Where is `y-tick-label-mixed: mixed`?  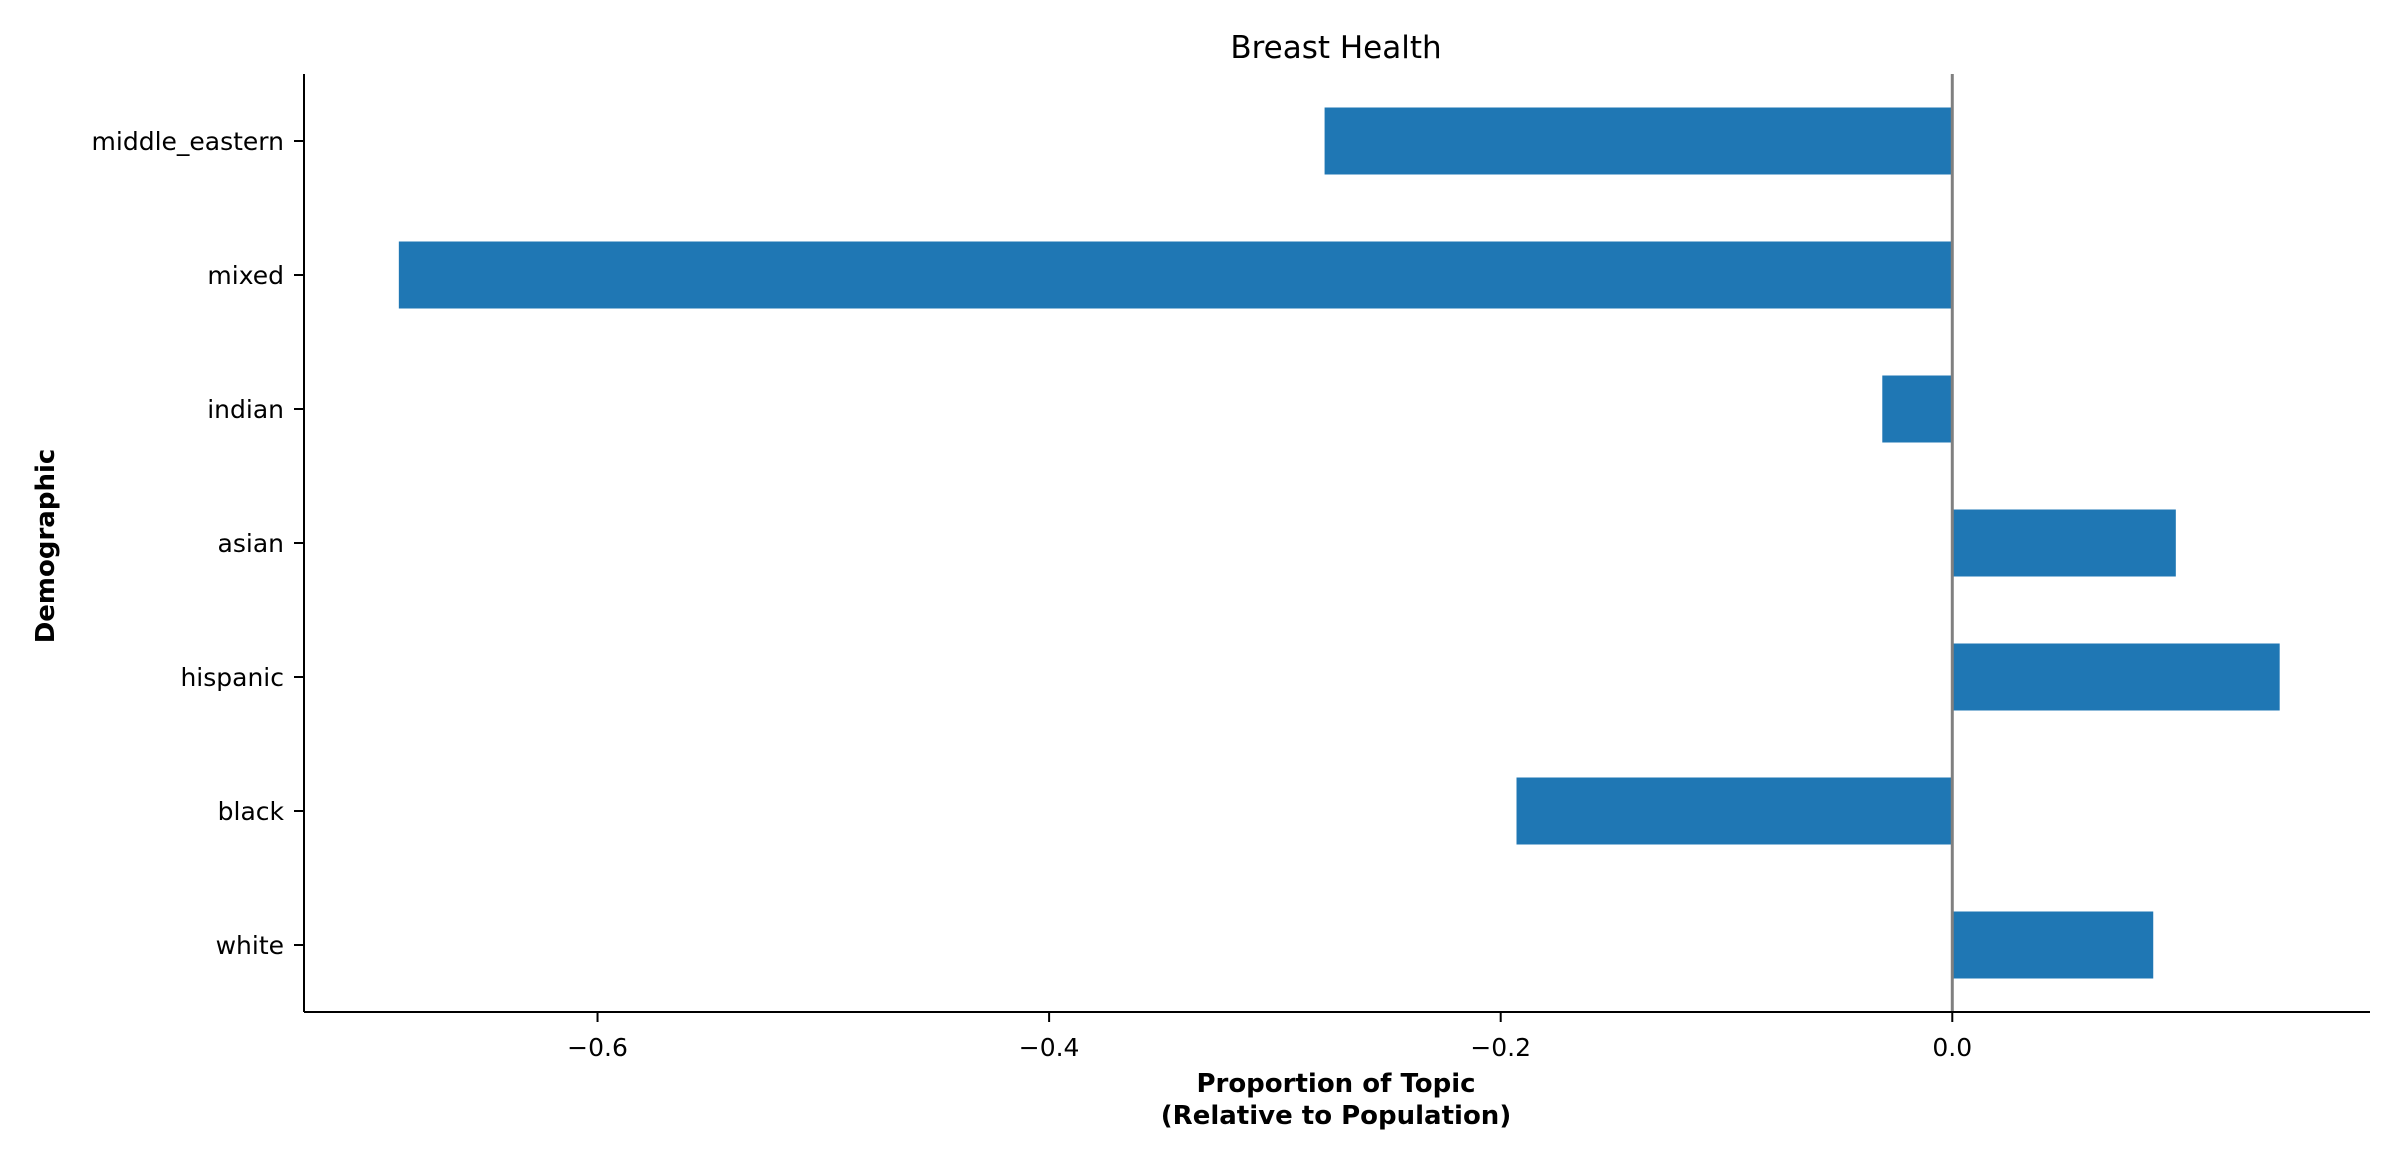 y-tick-label-mixed: mixed is located at coordinates (245, 275).